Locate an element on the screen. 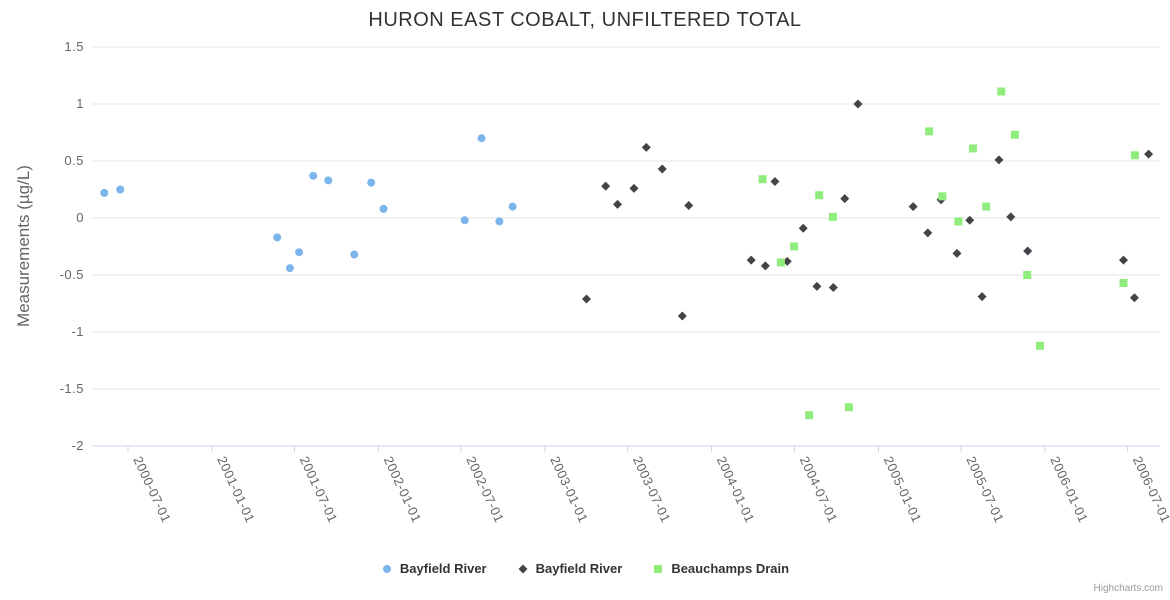 The width and height of the screenshot is (1170, 600). y-axis-labels: 1.5 1 0.5 0 -0.5 -1 -1.5 -2 is located at coordinates (72, 246).